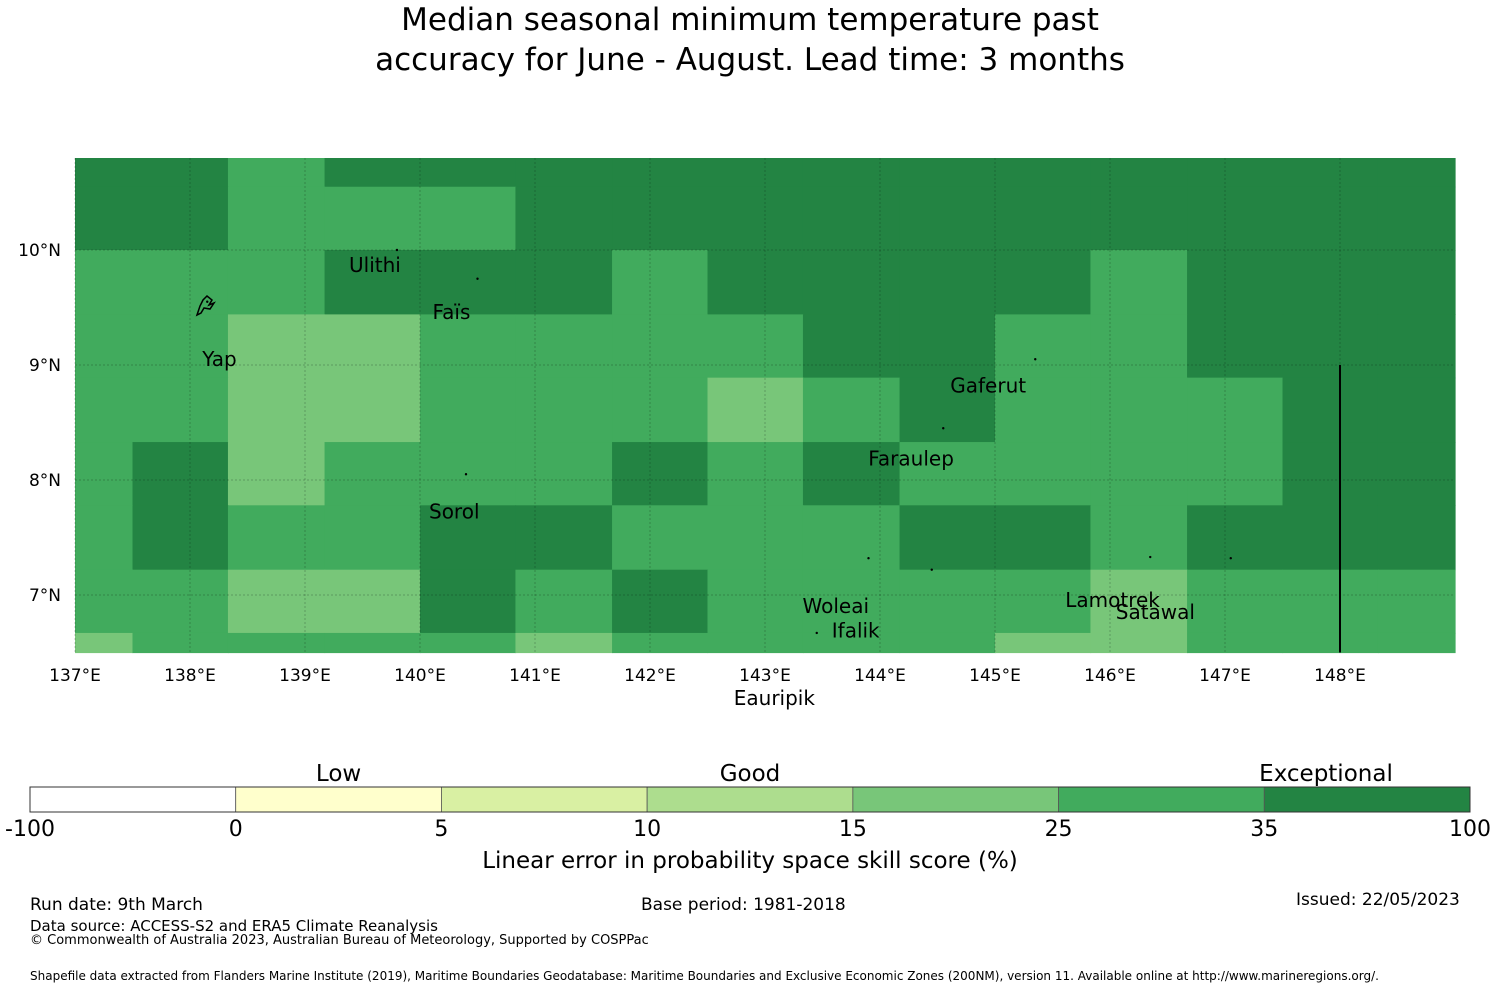 The height and width of the screenshot is (990, 1500). What do you see at coordinates (1155, 612) in the screenshot?
I see `place-label: Satawal` at bounding box center [1155, 612].